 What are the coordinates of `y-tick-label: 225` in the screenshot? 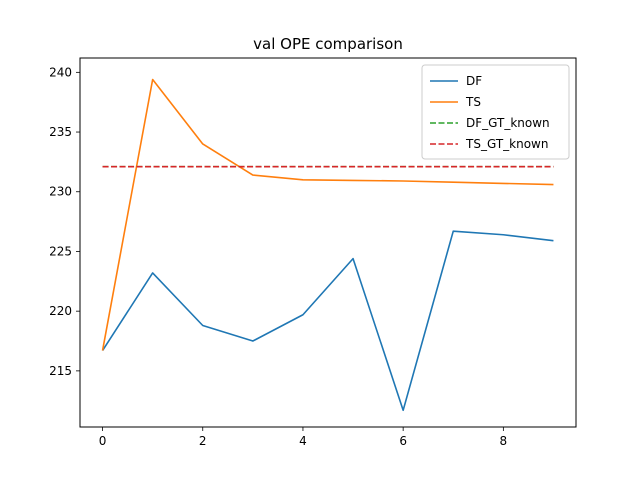 It's located at (60, 251).